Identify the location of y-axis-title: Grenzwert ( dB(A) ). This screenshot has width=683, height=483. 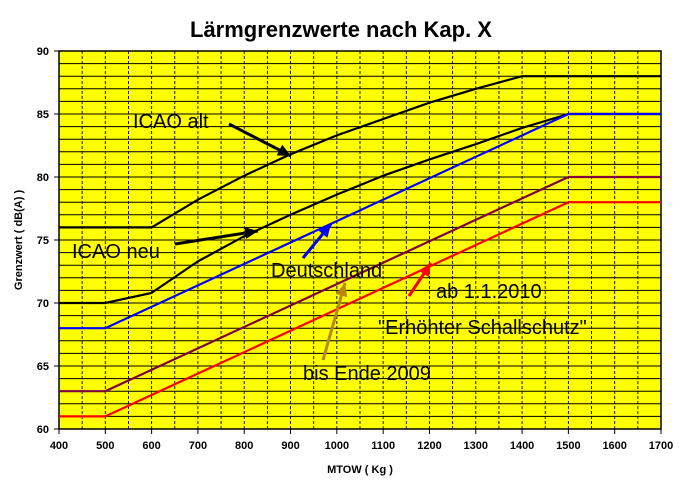
(19, 240).